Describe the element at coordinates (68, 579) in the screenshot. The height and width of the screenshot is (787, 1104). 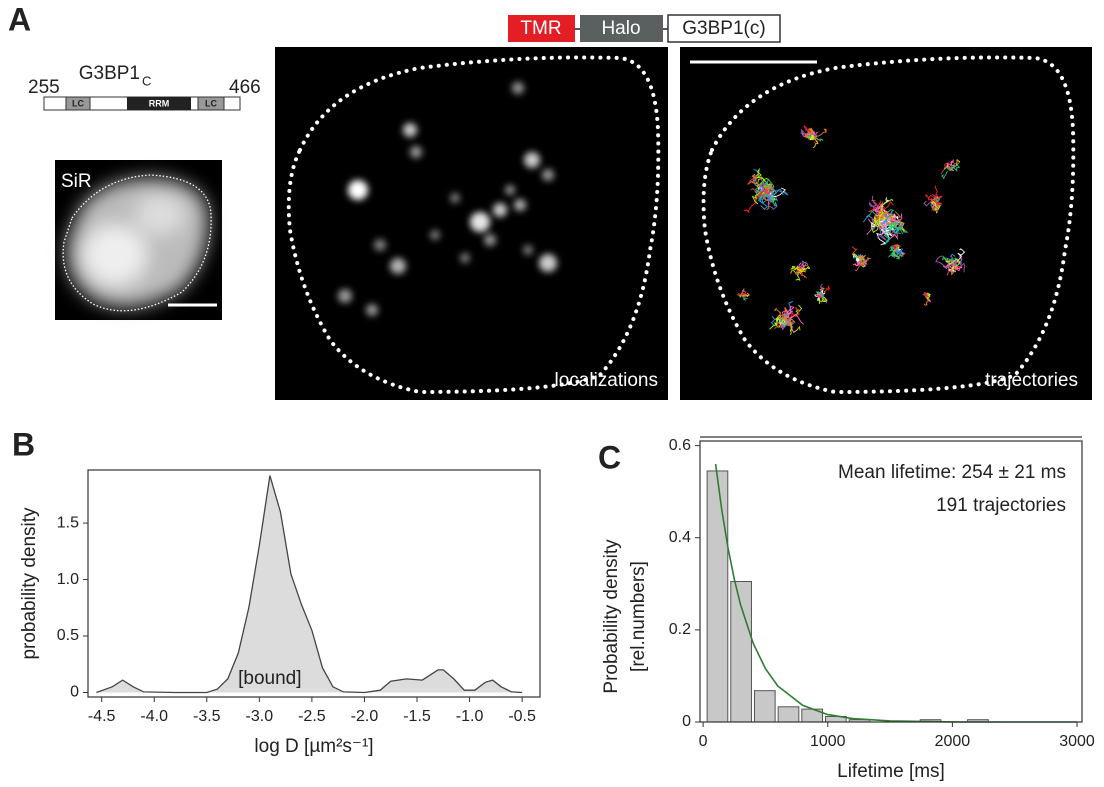
I see `y-tick-label: 1.0` at that location.